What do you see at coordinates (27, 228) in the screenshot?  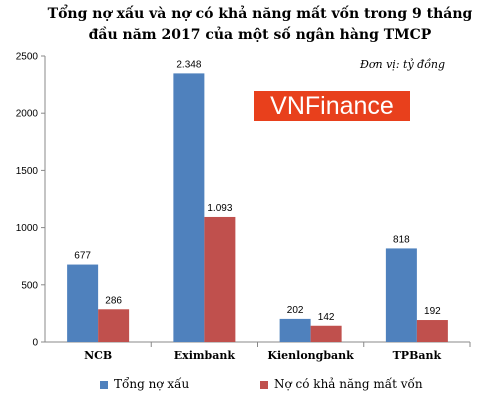 I see `y-tick-label: 1000` at bounding box center [27, 228].